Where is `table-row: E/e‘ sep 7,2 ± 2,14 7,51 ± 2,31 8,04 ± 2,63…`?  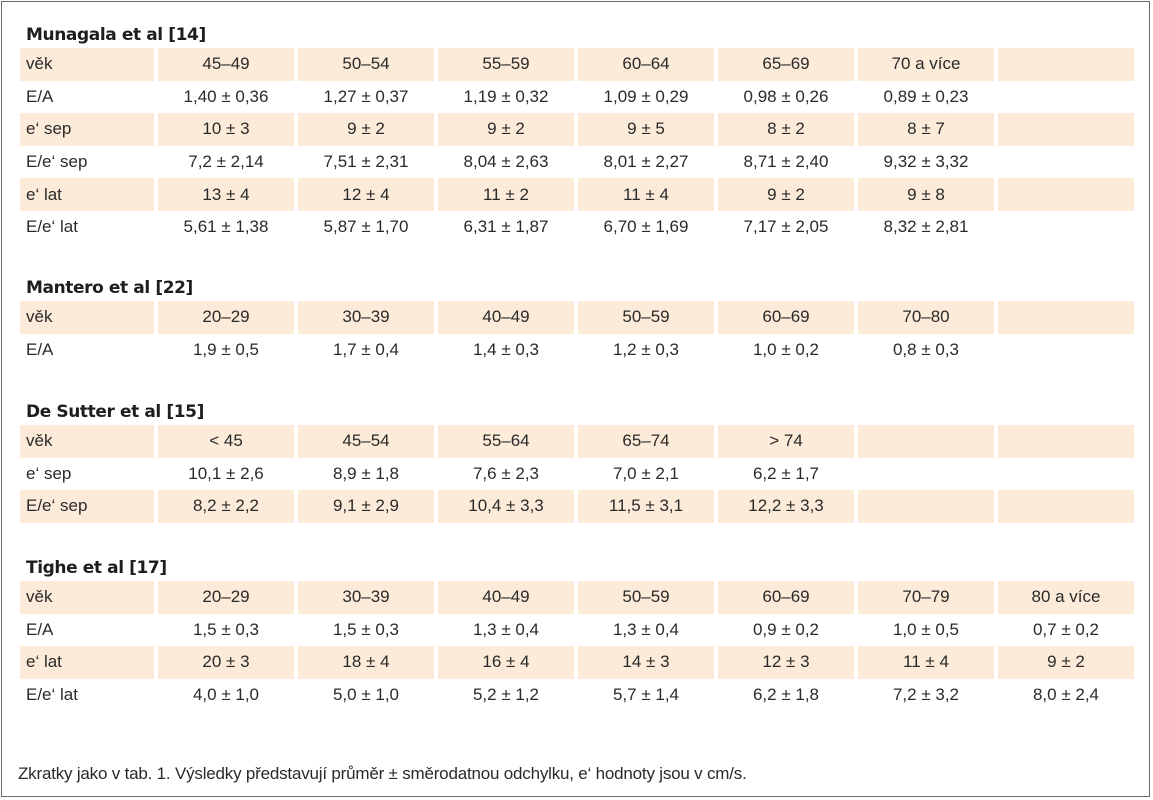
table-row: E/e‘ sep 7,2 ± 2,14 7,51 ± 2,31 8,04 ± 2,63… is located at coordinates (577, 162).